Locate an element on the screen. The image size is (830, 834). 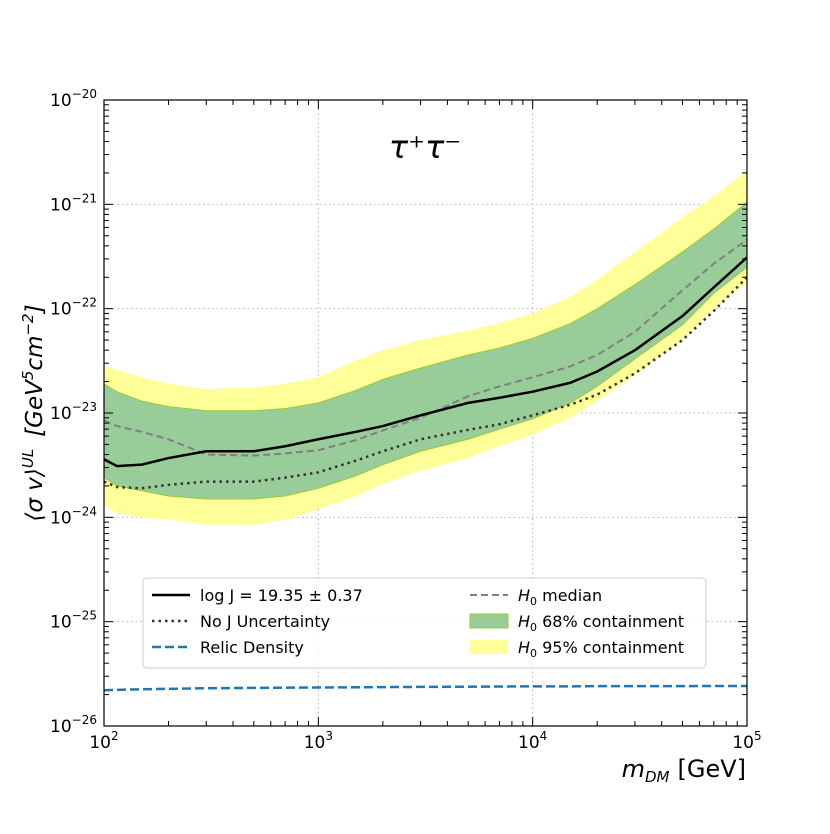
x-tick-label: 10² is located at coordinates (103, 741).